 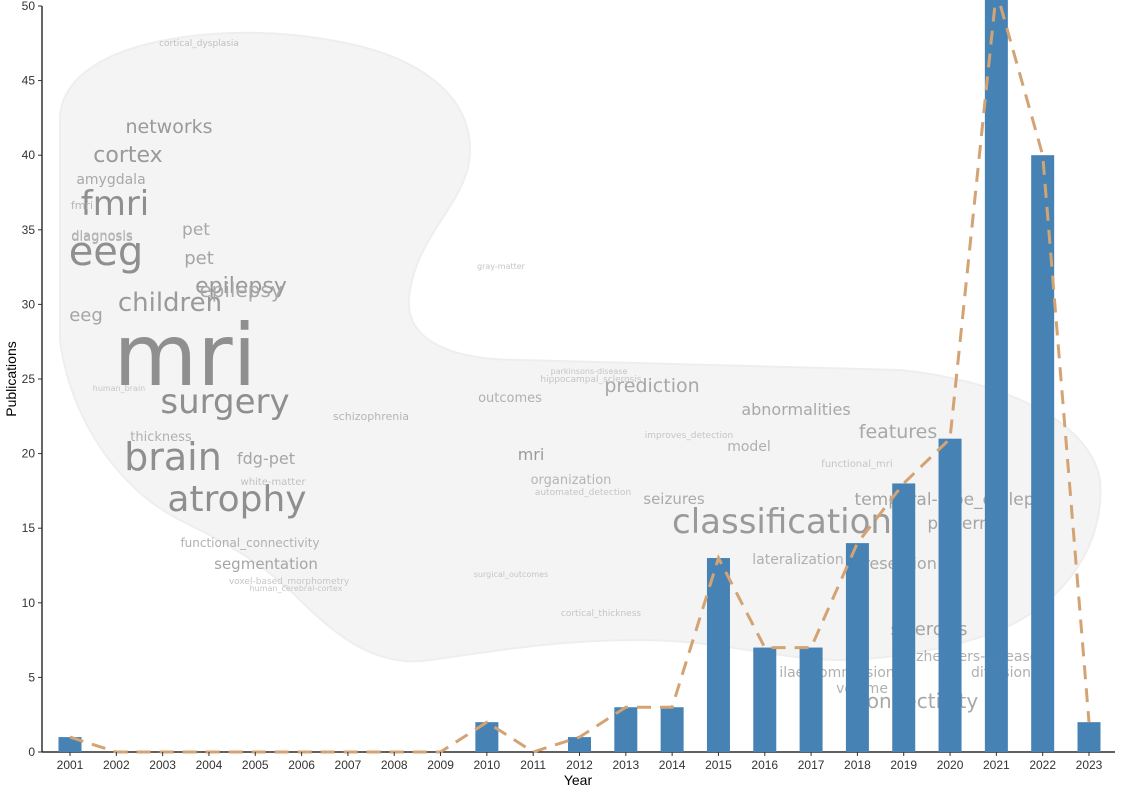 What do you see at coordinates (797, 560) in the screenshot?
I see `cloud-word: lateralization` at bounding box center [797, 560].